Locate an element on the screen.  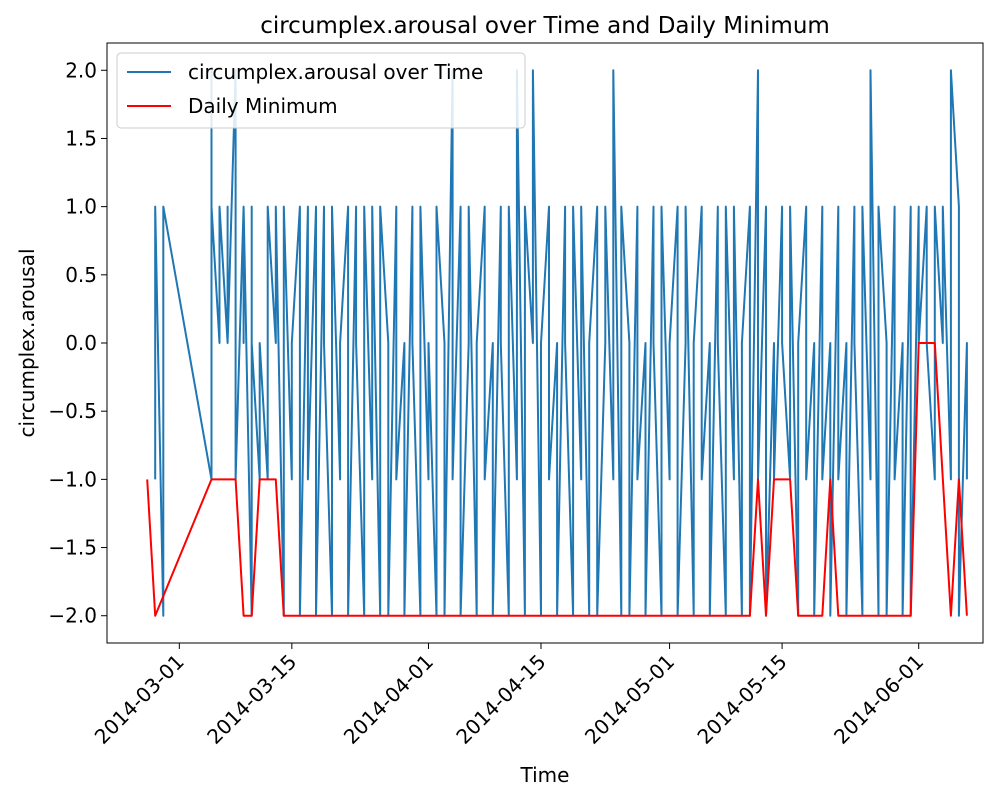
y-tick-label: −2.0 is located at coordinates (72, 616).